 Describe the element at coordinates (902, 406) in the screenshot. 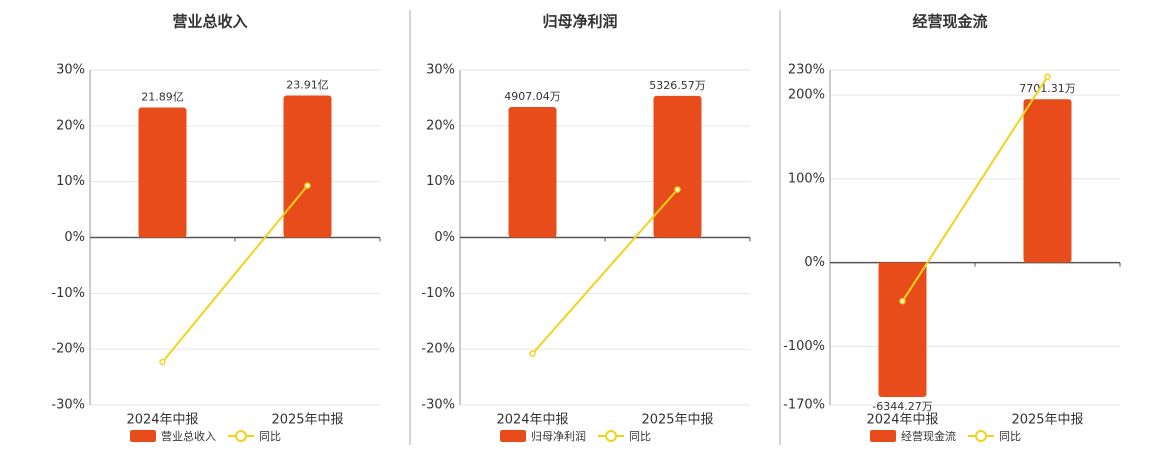

I see `value-label: -6344.27万` at that location.